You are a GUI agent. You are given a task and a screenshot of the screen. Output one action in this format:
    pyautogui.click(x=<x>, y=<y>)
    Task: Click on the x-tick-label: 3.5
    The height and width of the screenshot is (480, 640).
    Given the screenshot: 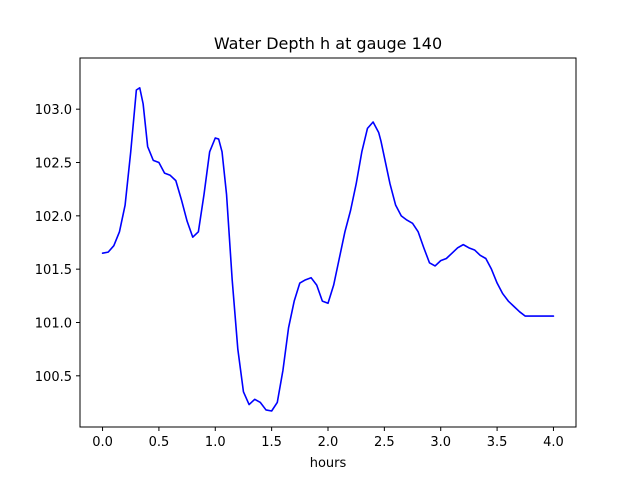 What is the action you would take?
    pyautogui.click(x=497, y=442)
    